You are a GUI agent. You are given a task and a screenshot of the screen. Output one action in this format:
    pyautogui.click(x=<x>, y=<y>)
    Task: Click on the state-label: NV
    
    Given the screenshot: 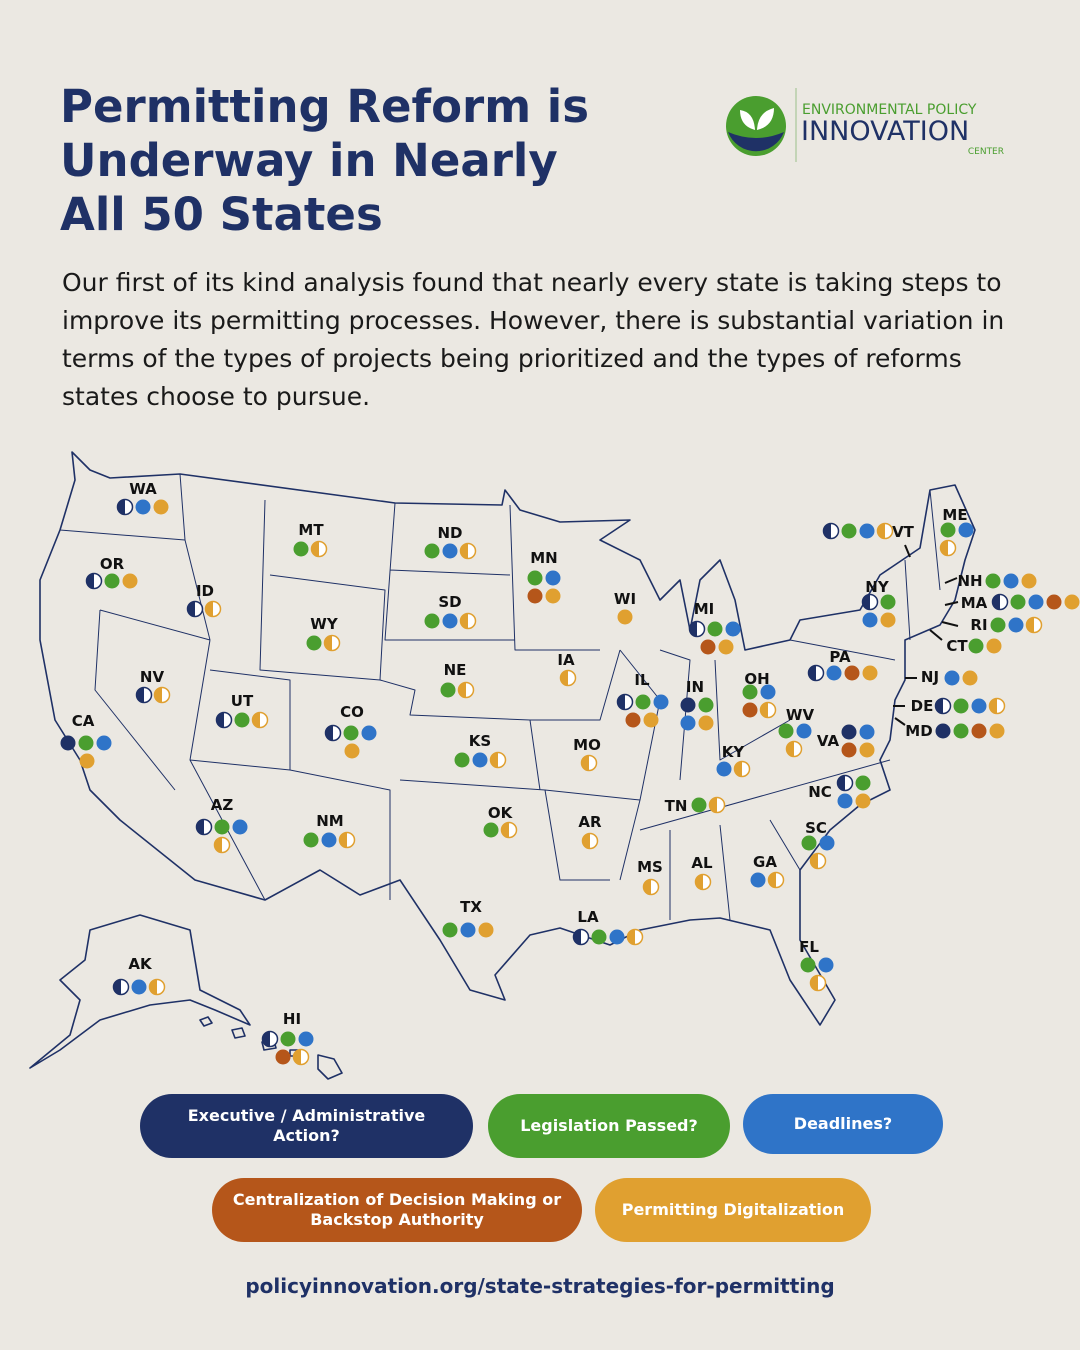 What is the action you would take?
    pyautogui.click(x=152, y=677)
    